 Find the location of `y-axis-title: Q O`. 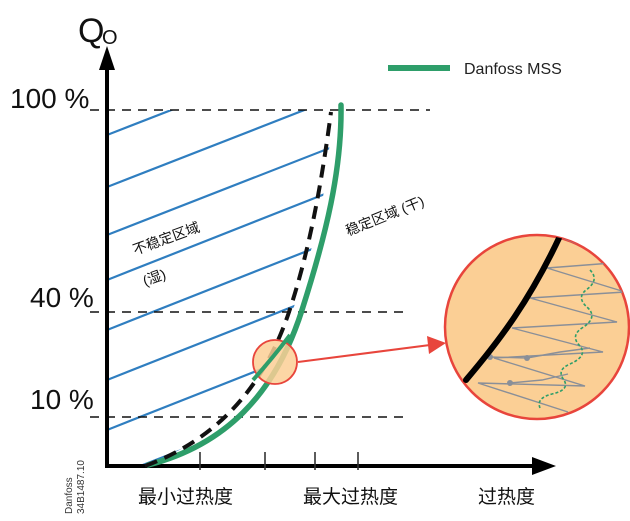

y-axis-title: Q O is located at coordinates (98, 31).